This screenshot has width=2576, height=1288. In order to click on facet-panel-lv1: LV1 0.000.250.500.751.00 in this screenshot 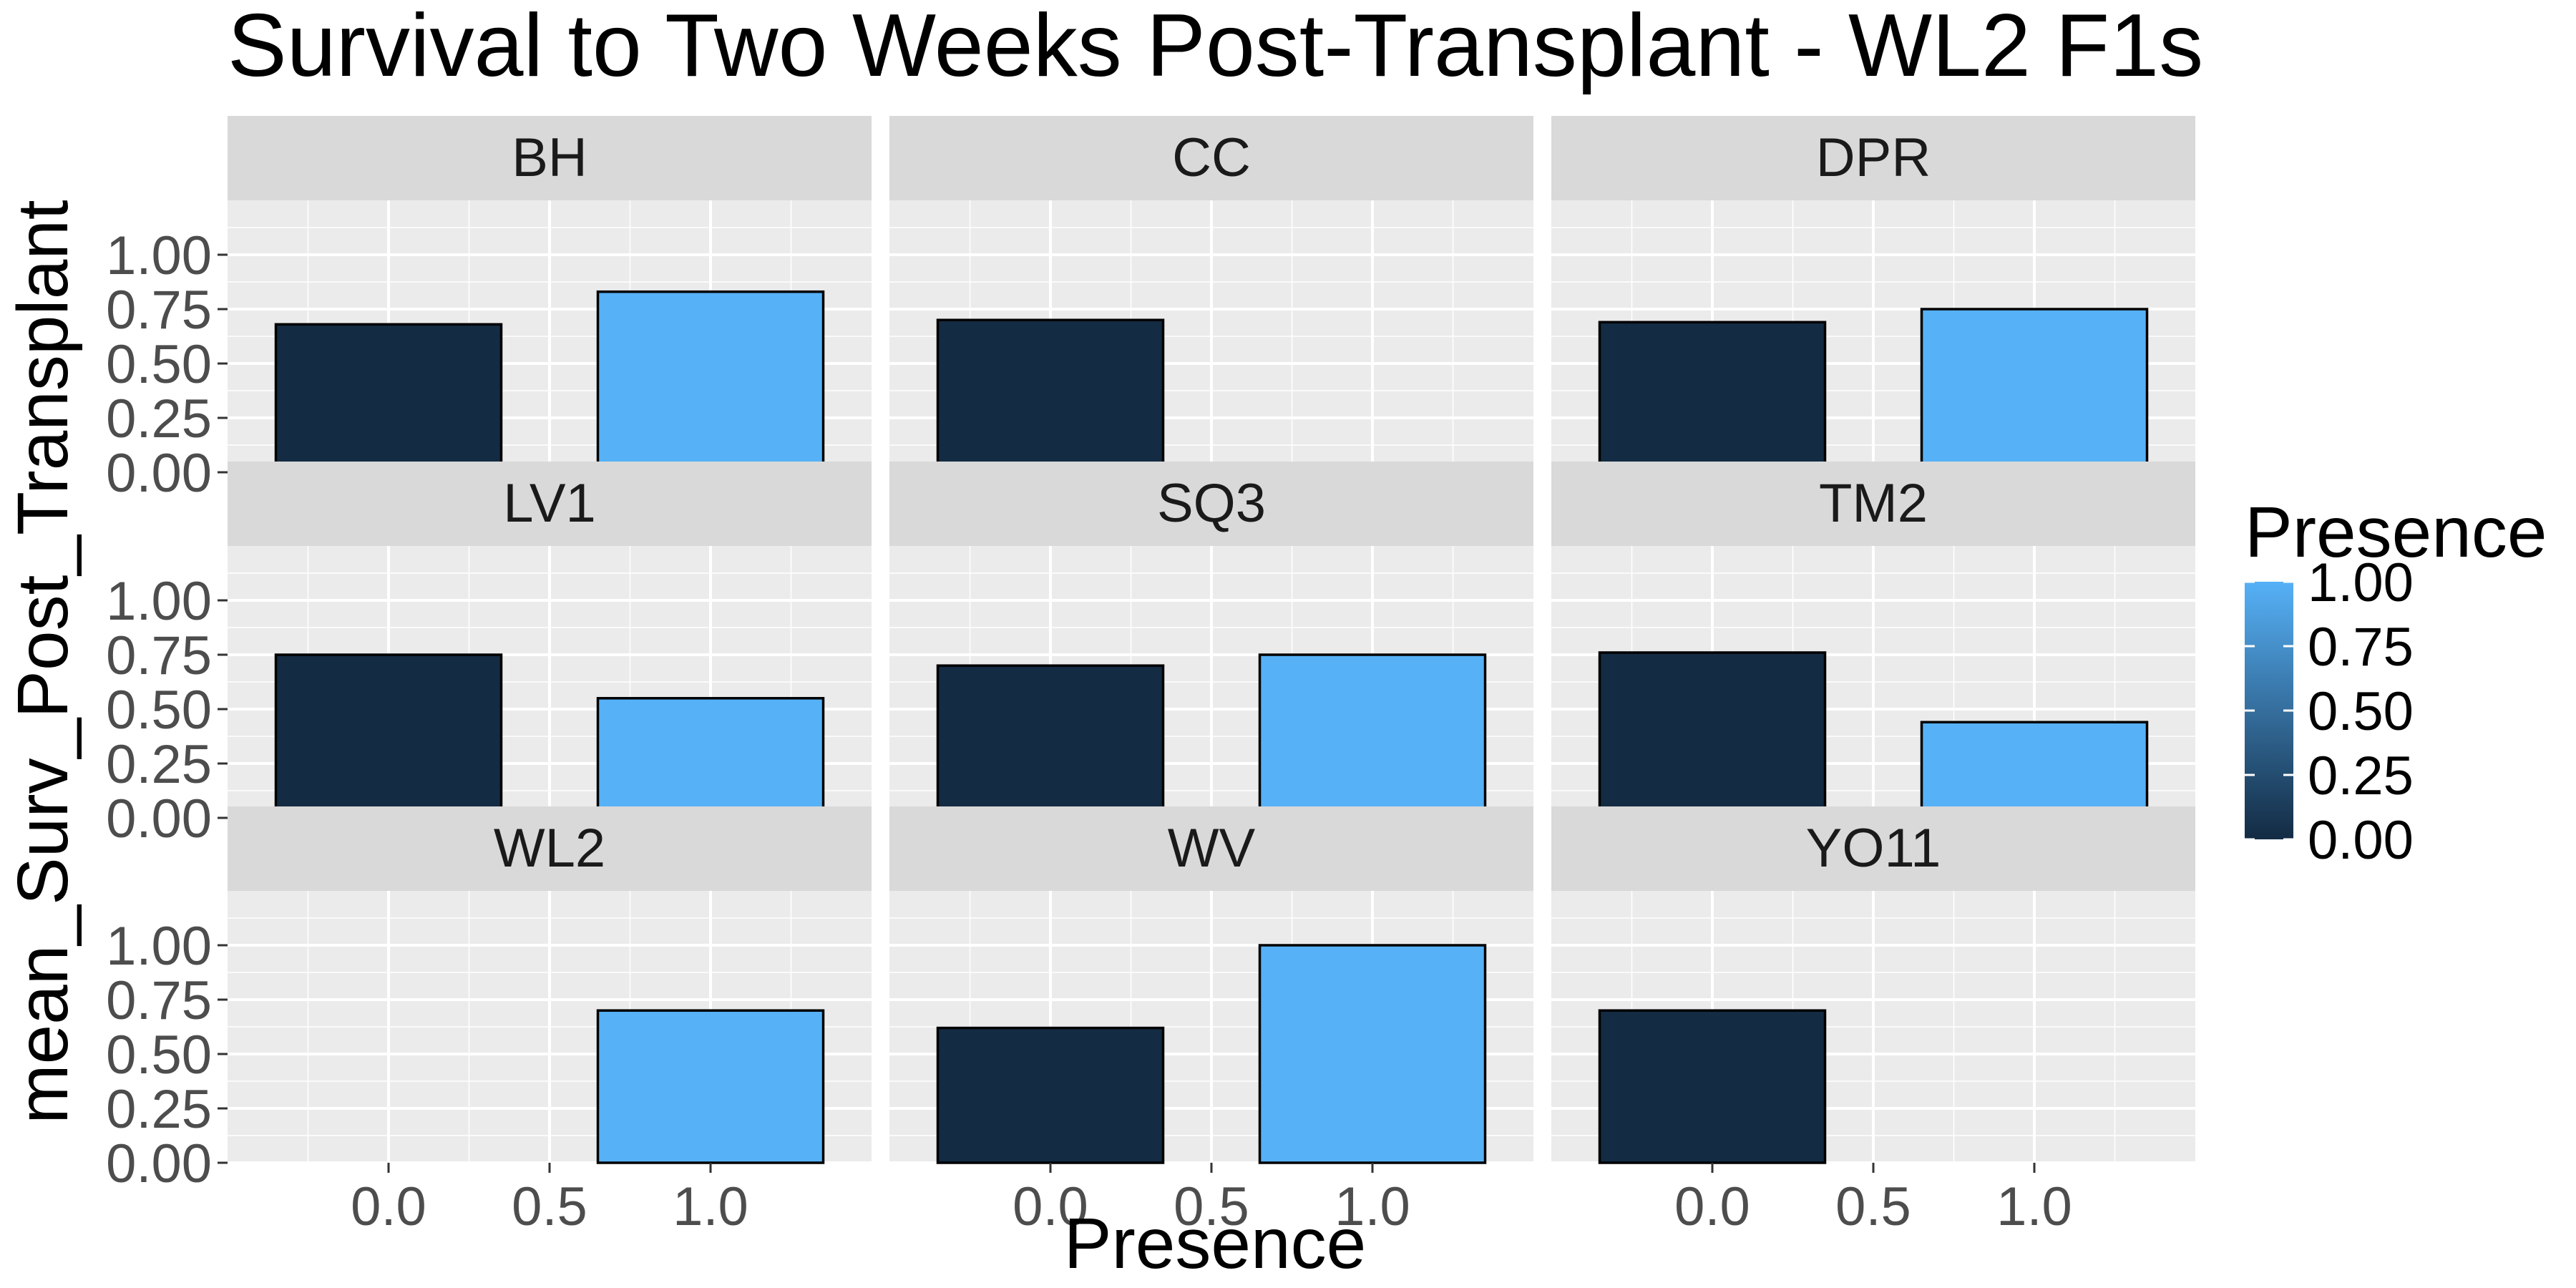, I will do `click(489, 655)`.